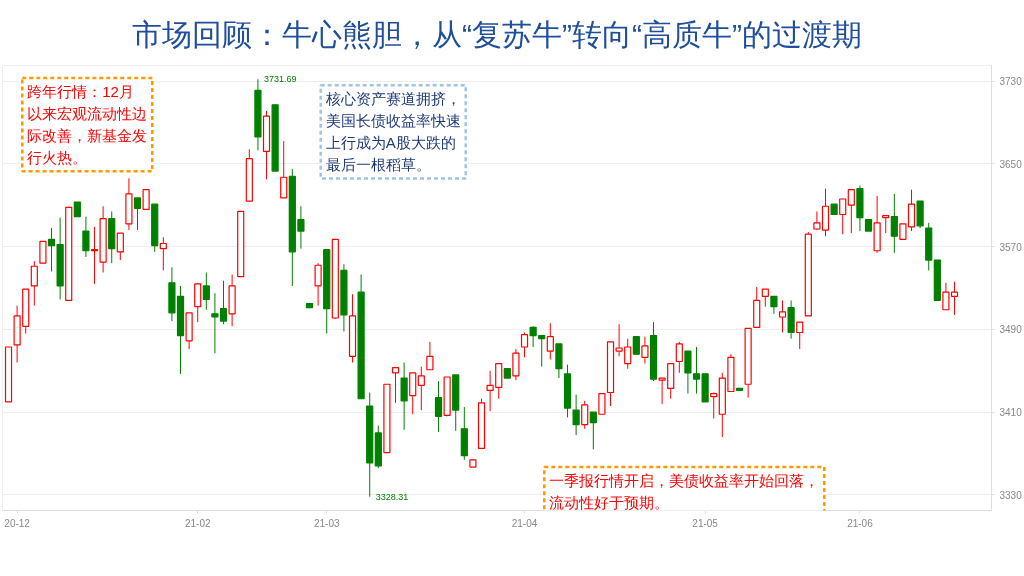 Image resolution: width=1024 pixels, height=576 pixels. I want to click on x-tick-label: 21-02, so click(197, 523).